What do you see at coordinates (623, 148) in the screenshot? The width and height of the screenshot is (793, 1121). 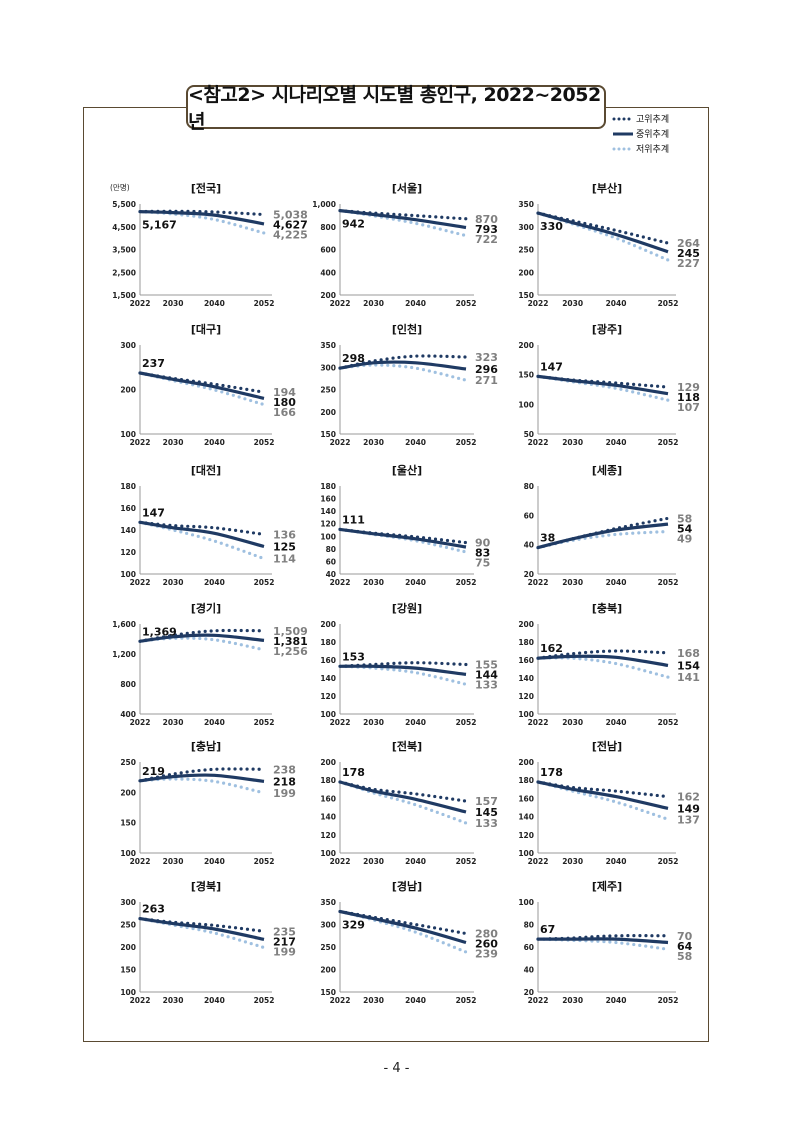 I see `legend-swatch-low` at bounding box center [623, 148].